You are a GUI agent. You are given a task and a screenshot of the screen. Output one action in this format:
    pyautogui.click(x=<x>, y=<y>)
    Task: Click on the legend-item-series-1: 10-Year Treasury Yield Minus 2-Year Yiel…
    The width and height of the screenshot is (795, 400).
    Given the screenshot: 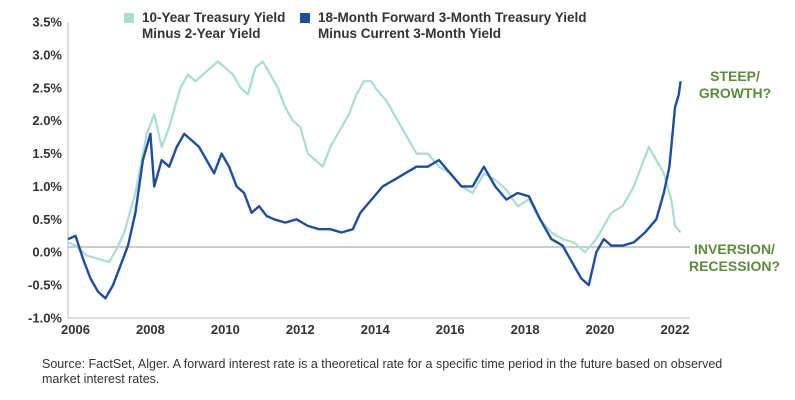 What is the action you would take?
    pyautogui.click(x=204, y=26)
    